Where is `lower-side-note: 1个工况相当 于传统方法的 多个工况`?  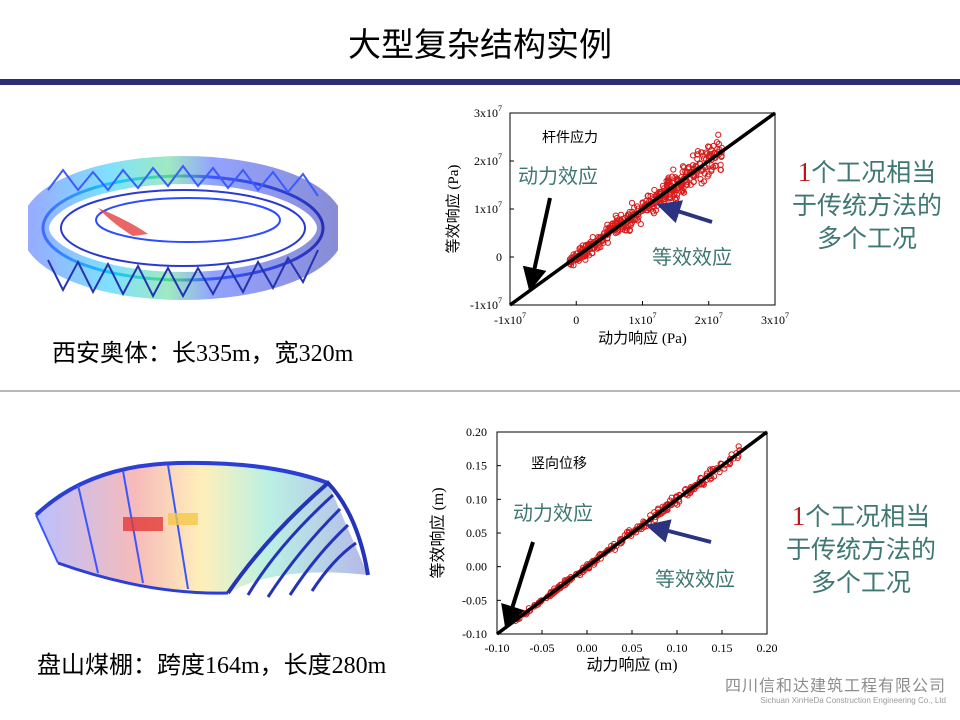
lower-side-note: 1个工况相当 于传统方法的 多个工况 is located at coordinates (861, 549).